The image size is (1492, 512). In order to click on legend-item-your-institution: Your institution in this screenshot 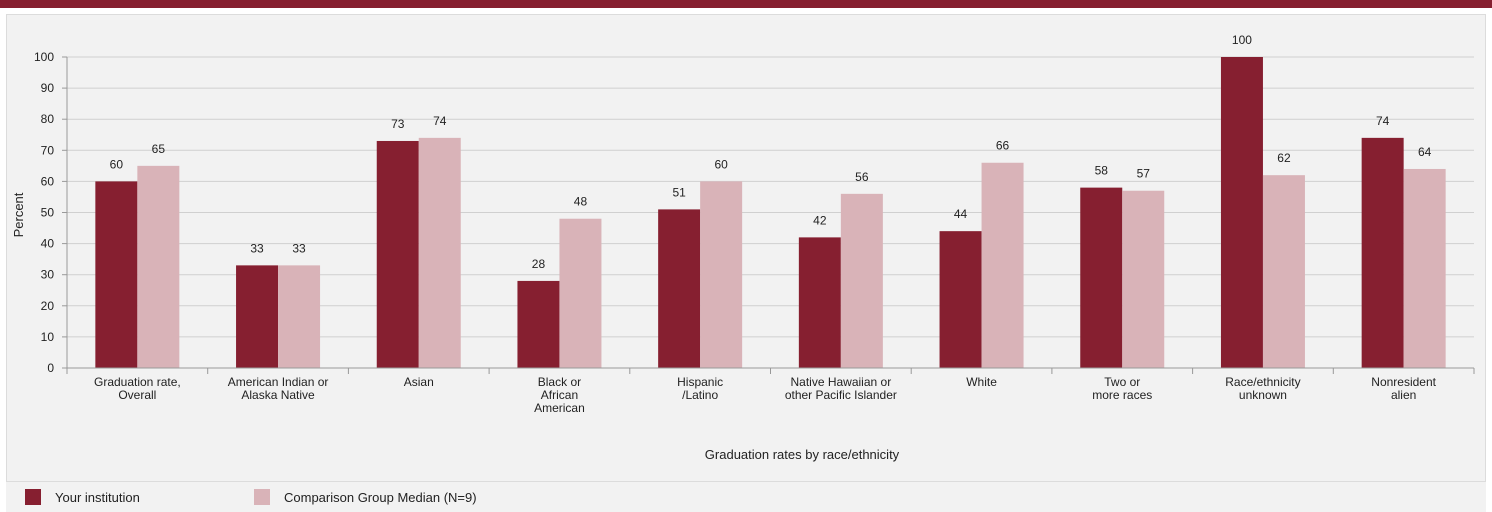, I will do `click(82, 497)`.